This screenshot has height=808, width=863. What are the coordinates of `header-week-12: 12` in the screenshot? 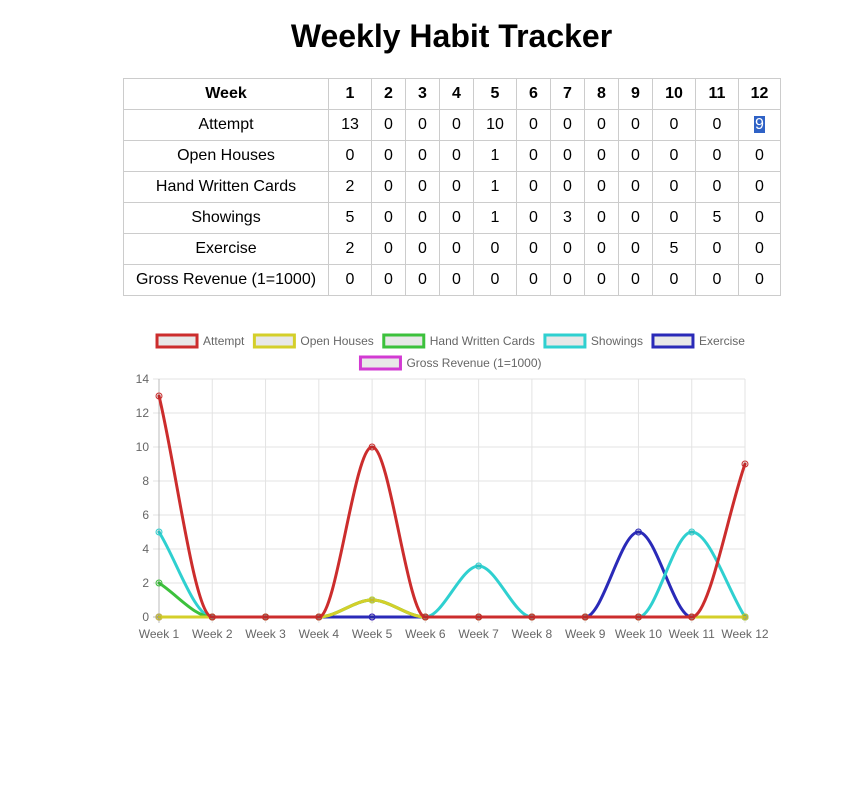 It's located at (759, 94).